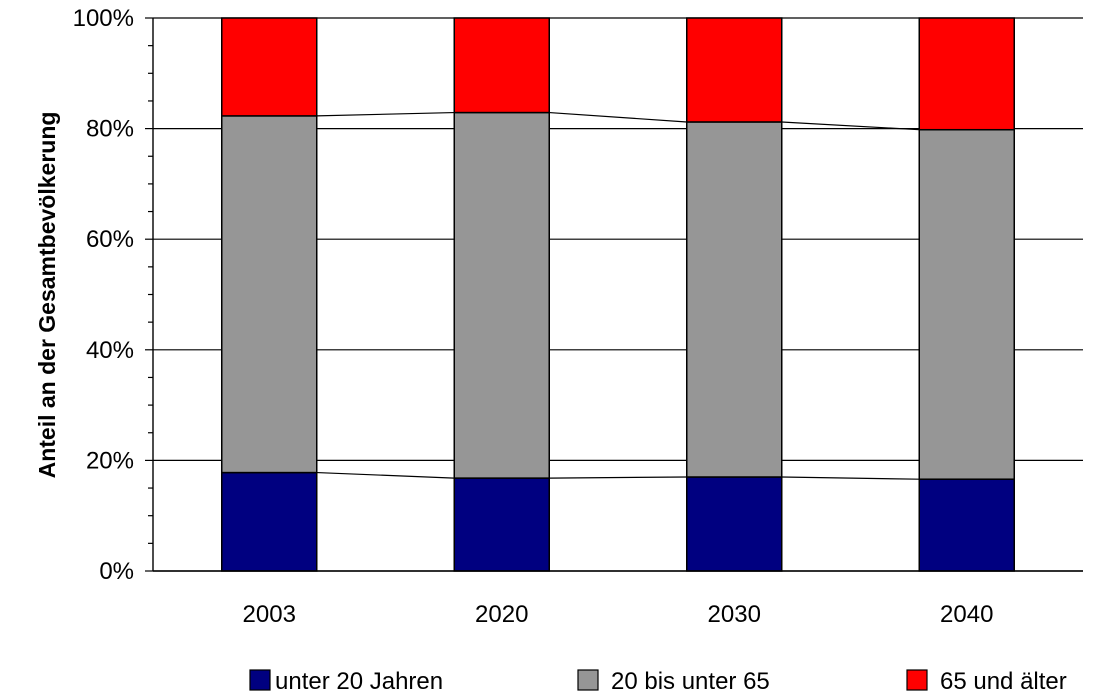 This screenshot has width=1099, height=695. I want to click on legend-entry: unter 20 Jahren, so click(359, 681).